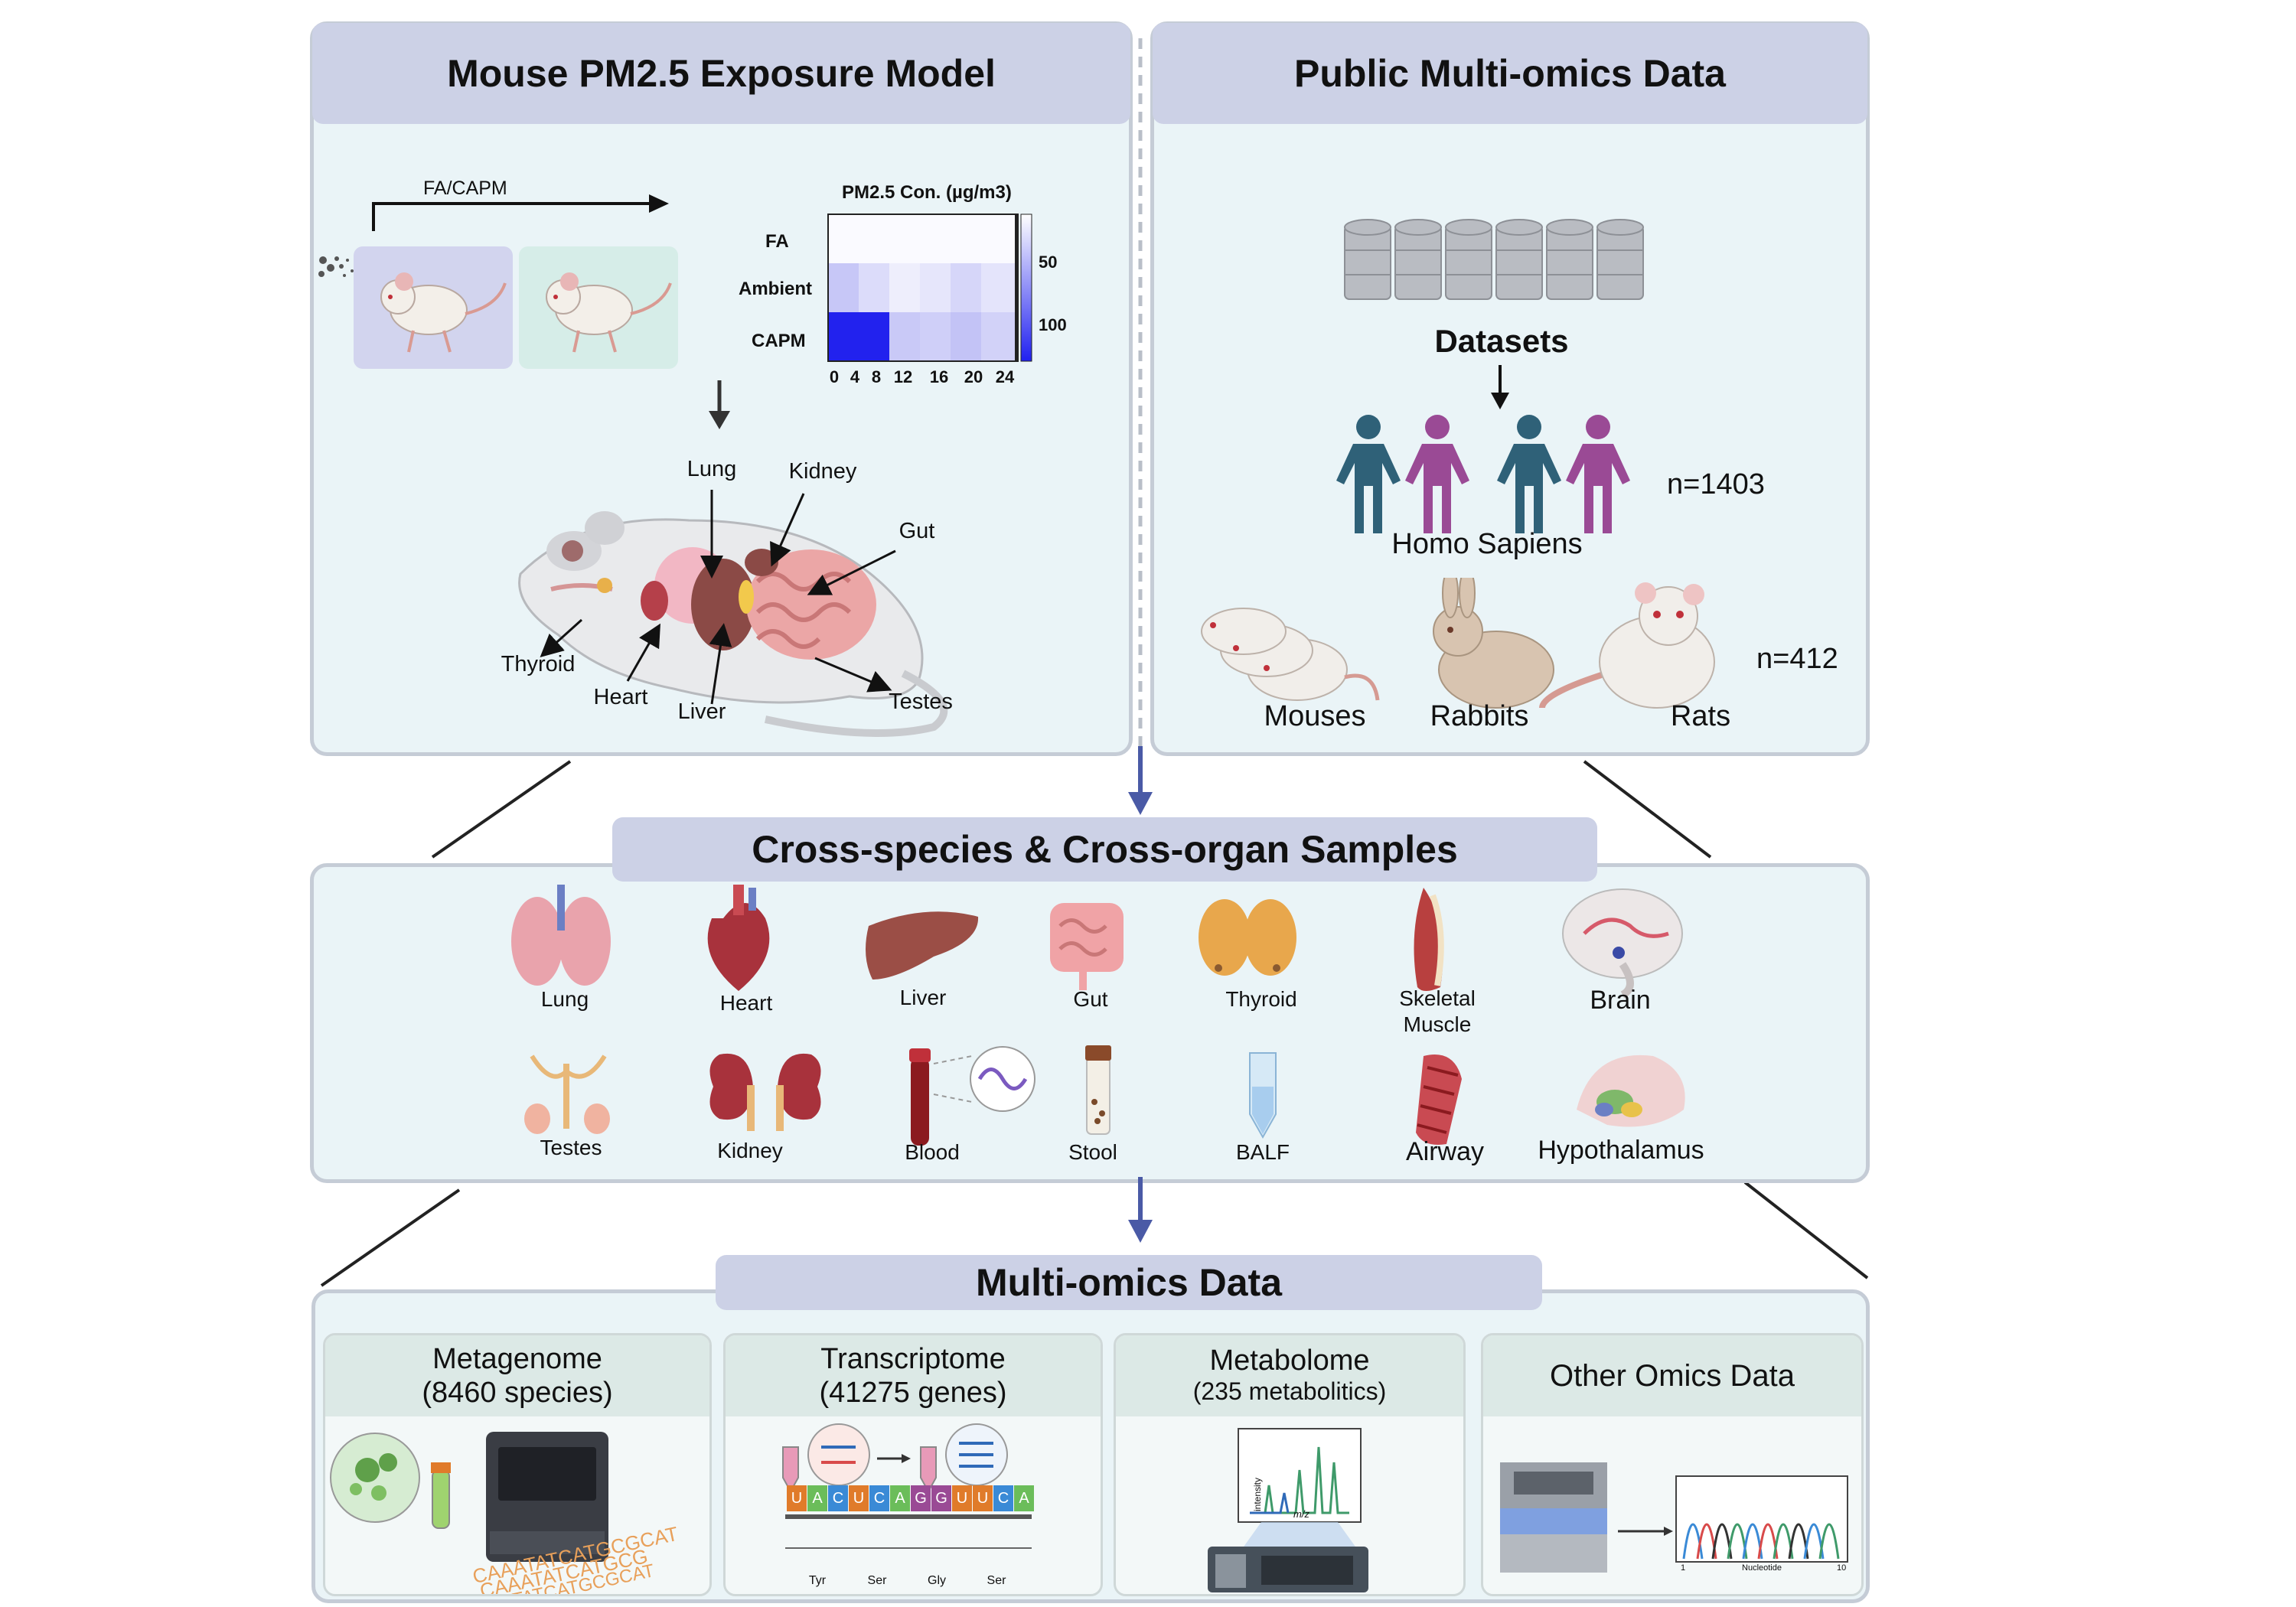 This screenshot has height=1607, width=2296. Describe the element at coordinates (903, 376) in the screenshot. I see `heatmap-x-tick: 12` at that location.